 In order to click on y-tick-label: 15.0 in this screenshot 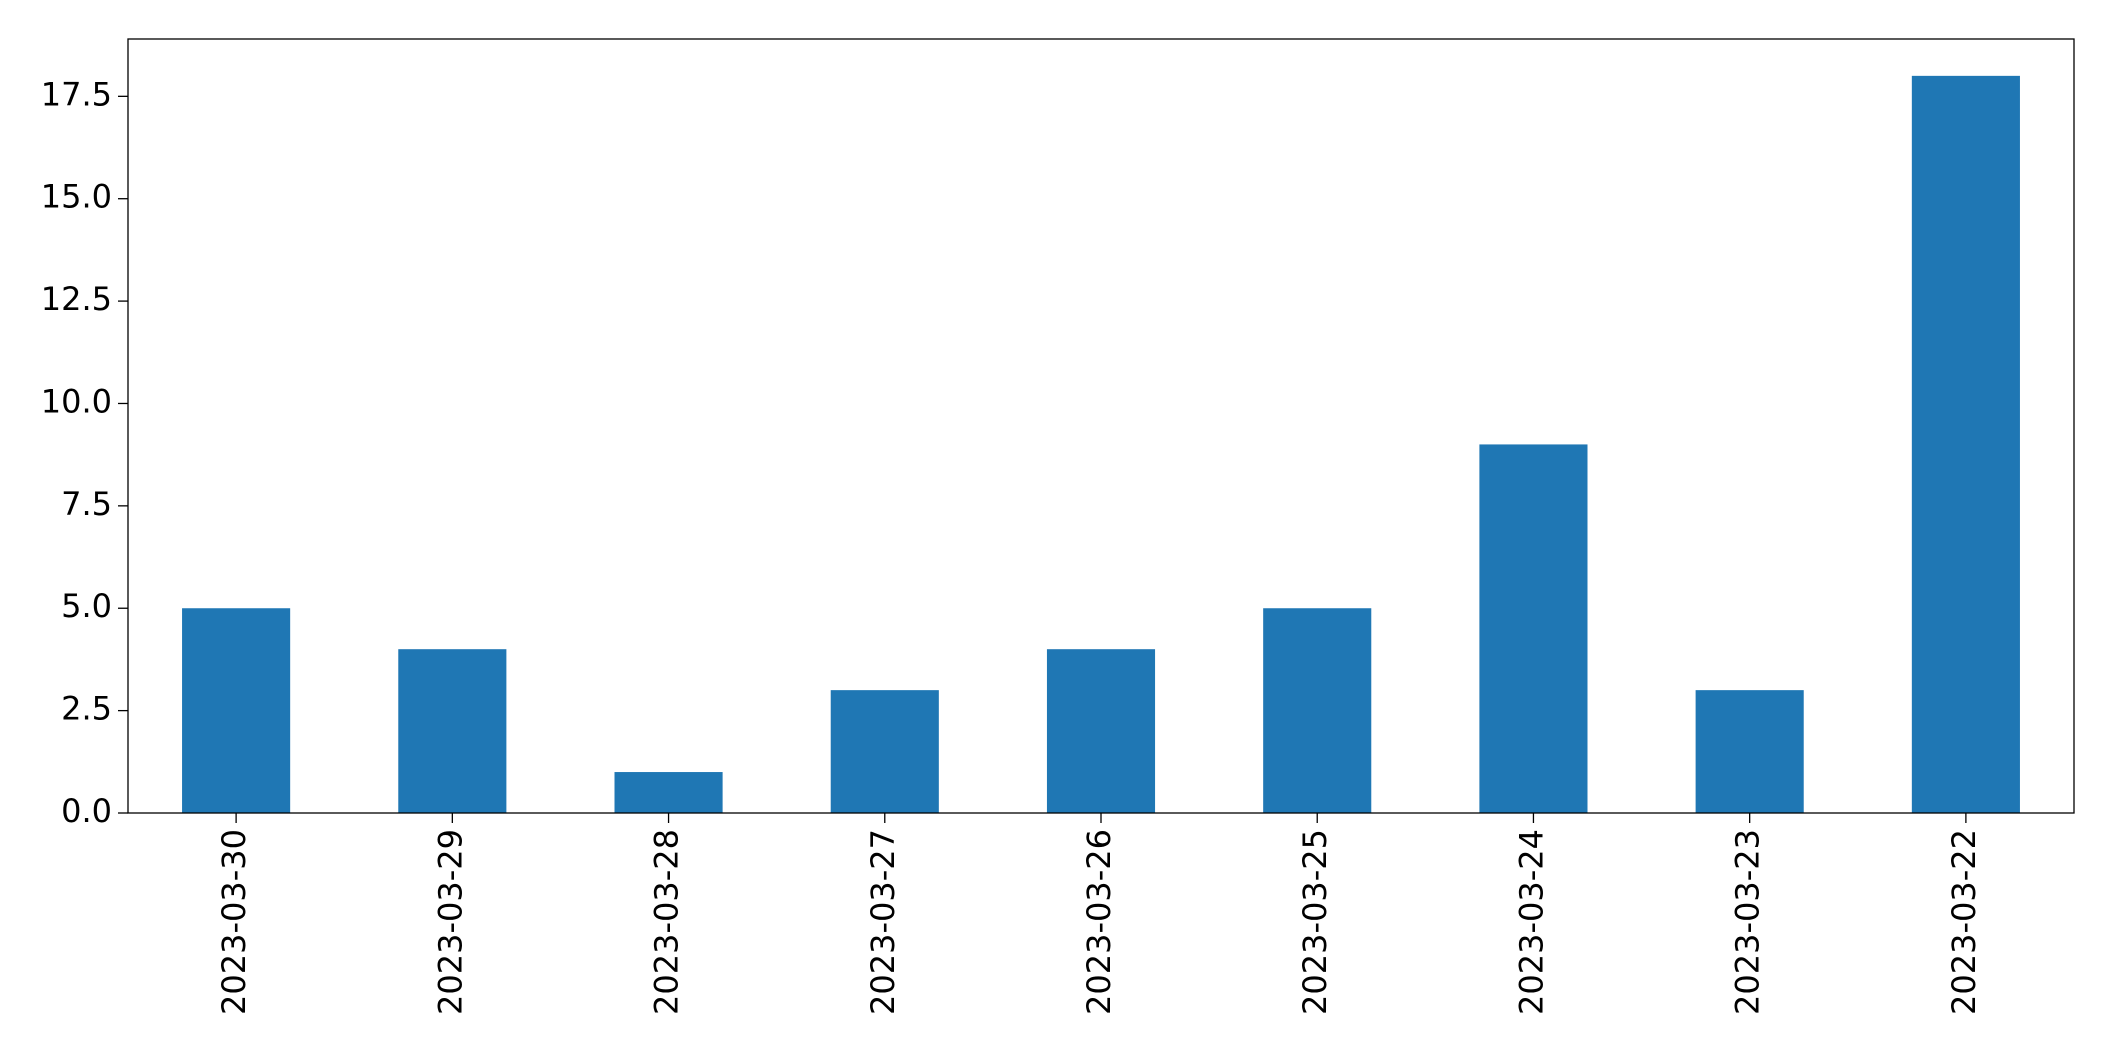, I will do `click(76, 197)`.